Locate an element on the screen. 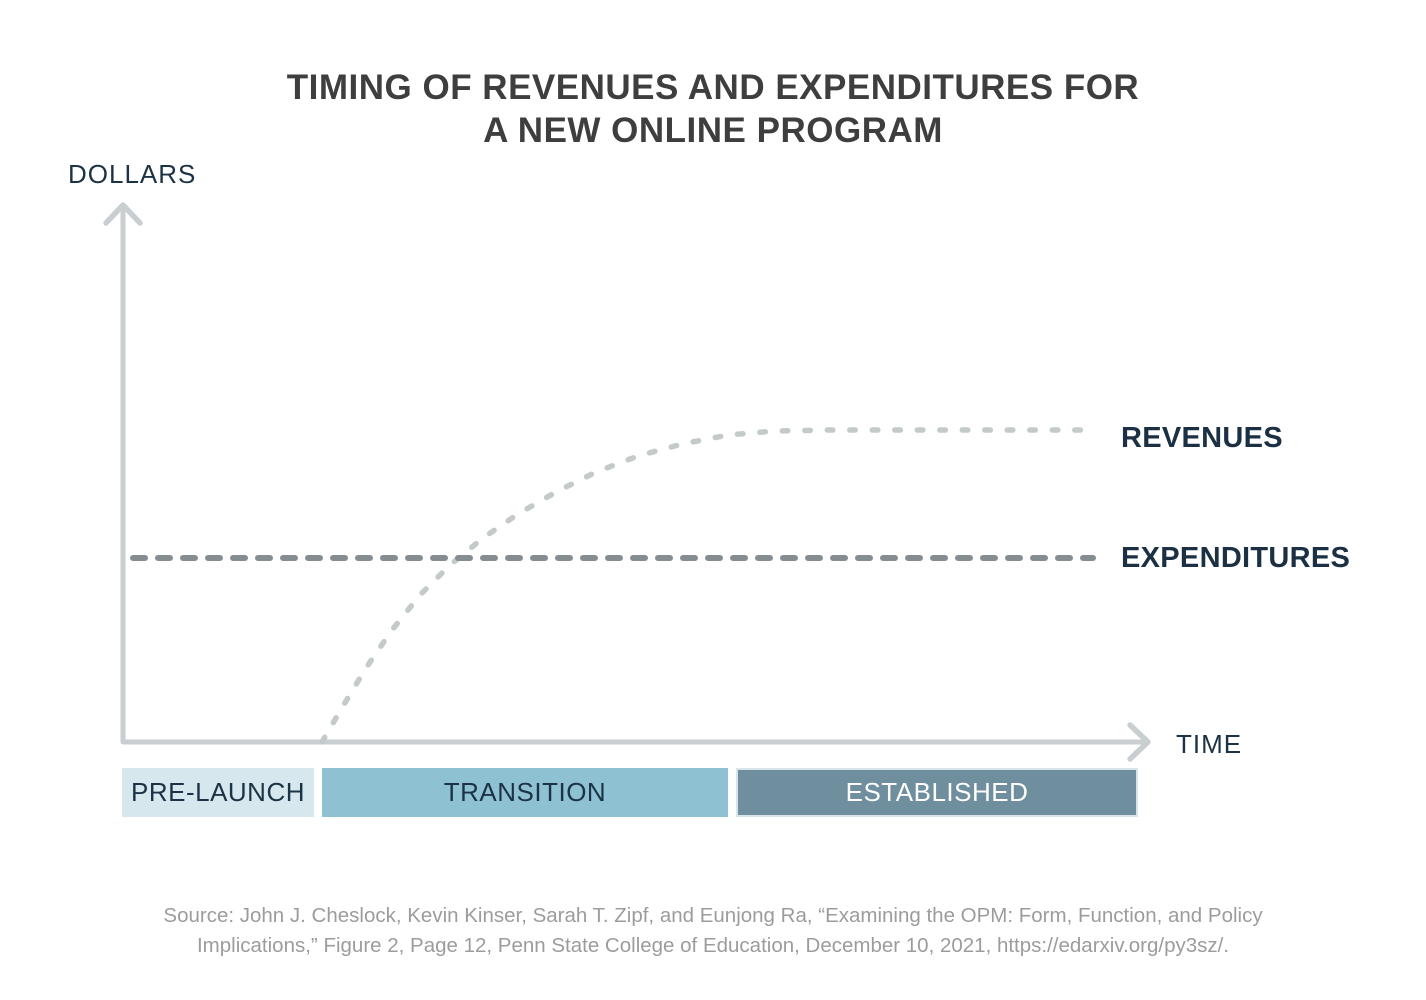 The width and height of the screenshot is (1426, 1000). expenditures-series-label: EXPENDITURES is located at coordinates (1236, 558).